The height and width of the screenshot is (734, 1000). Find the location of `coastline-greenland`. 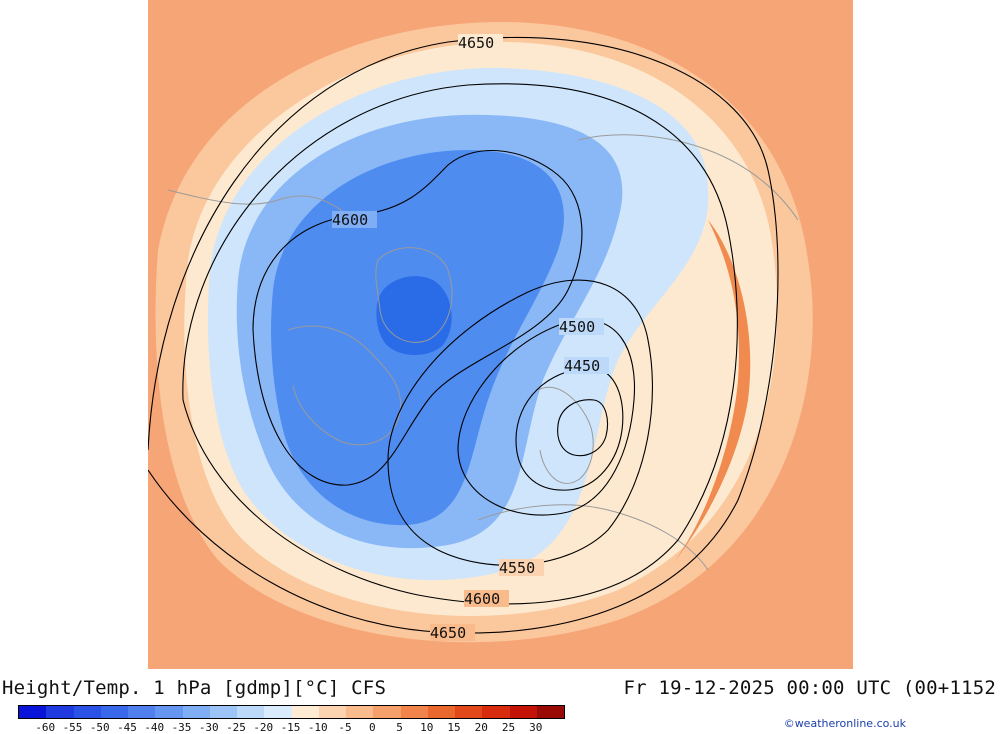

coastline-greenland is located at coordinates (414, 295).